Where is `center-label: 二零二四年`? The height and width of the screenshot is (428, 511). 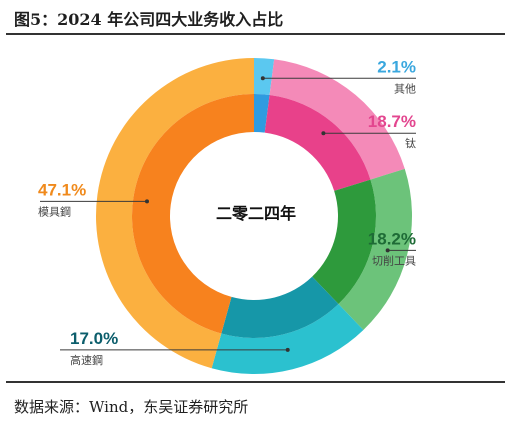 center-label: 二零二四年 is located at coordinates (256, 213).